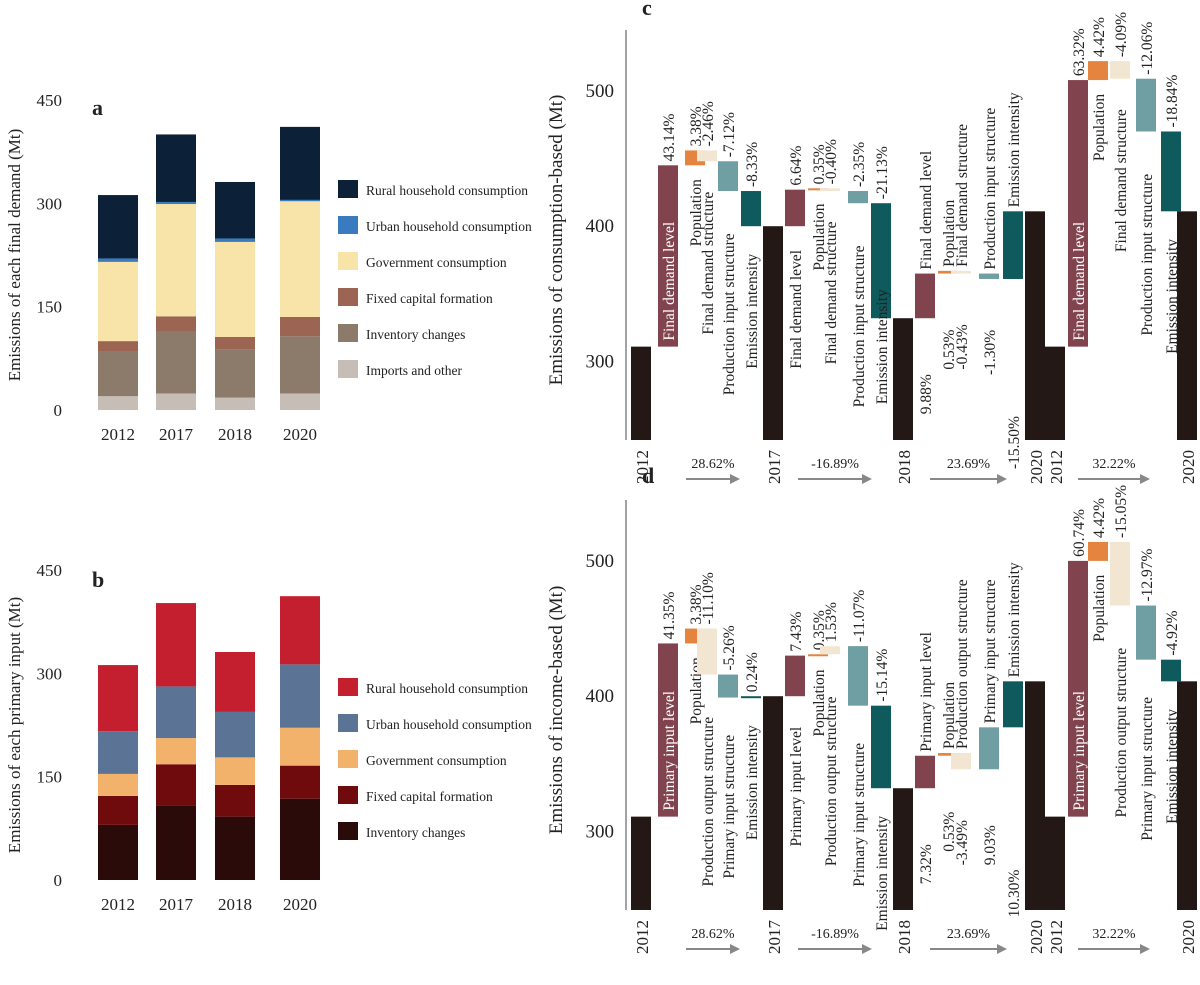 The image size is (1200, 985). I want to click on y-tick-label-b: 0, so click(58, 880).